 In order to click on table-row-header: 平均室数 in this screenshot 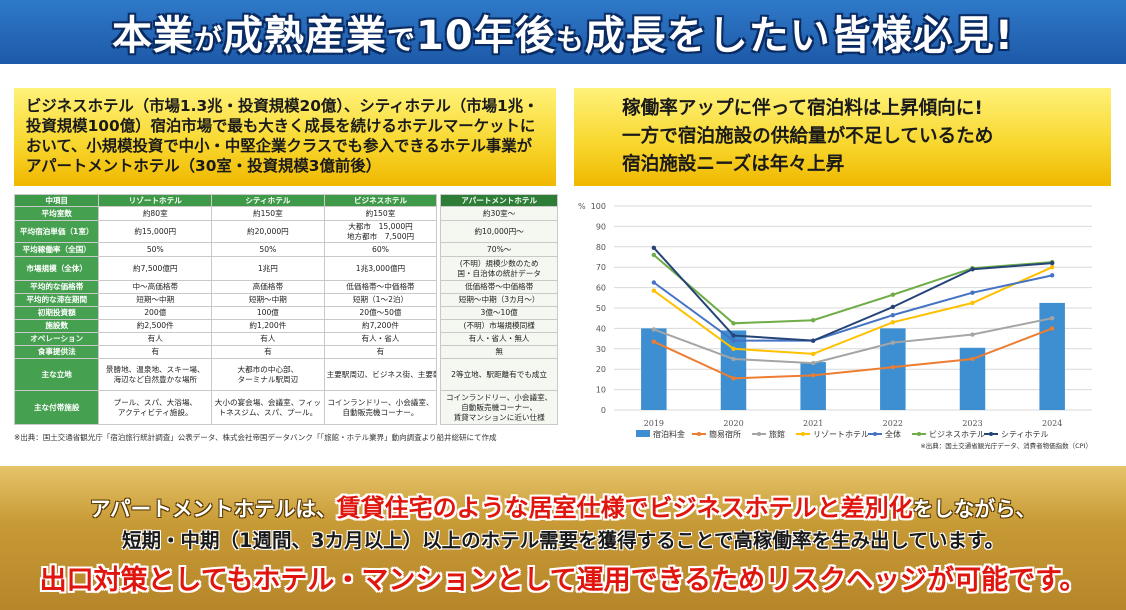, I will do `click(56, 213)`.